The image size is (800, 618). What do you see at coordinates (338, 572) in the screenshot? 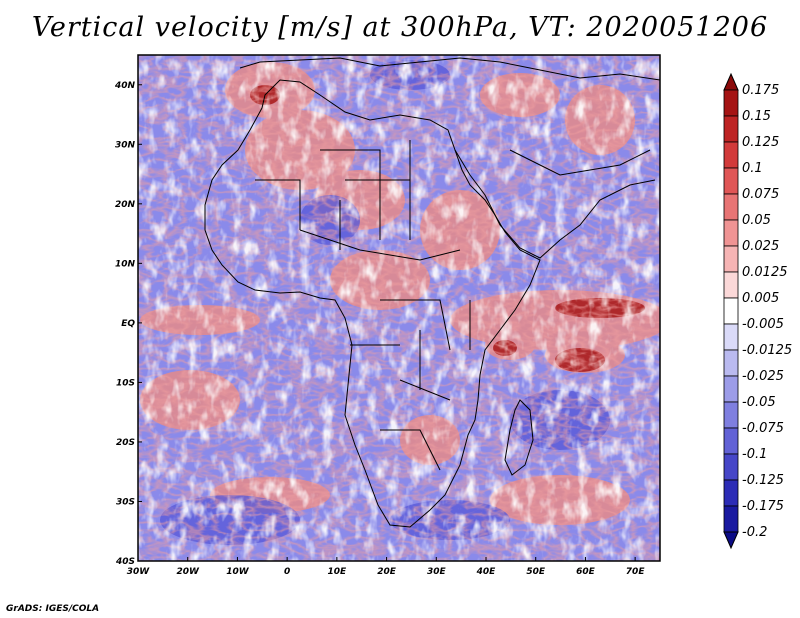
I see `lon-tick-label: 10E` at bounding box center [338, 572].